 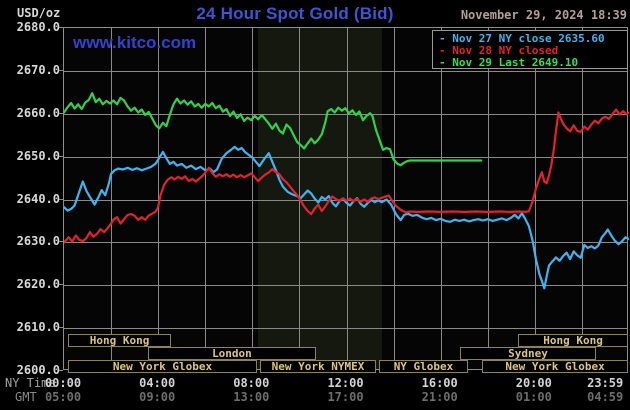 I want to click on legend-item-nov28: - Nov 28 NY closed, so click(x=499, y=50).